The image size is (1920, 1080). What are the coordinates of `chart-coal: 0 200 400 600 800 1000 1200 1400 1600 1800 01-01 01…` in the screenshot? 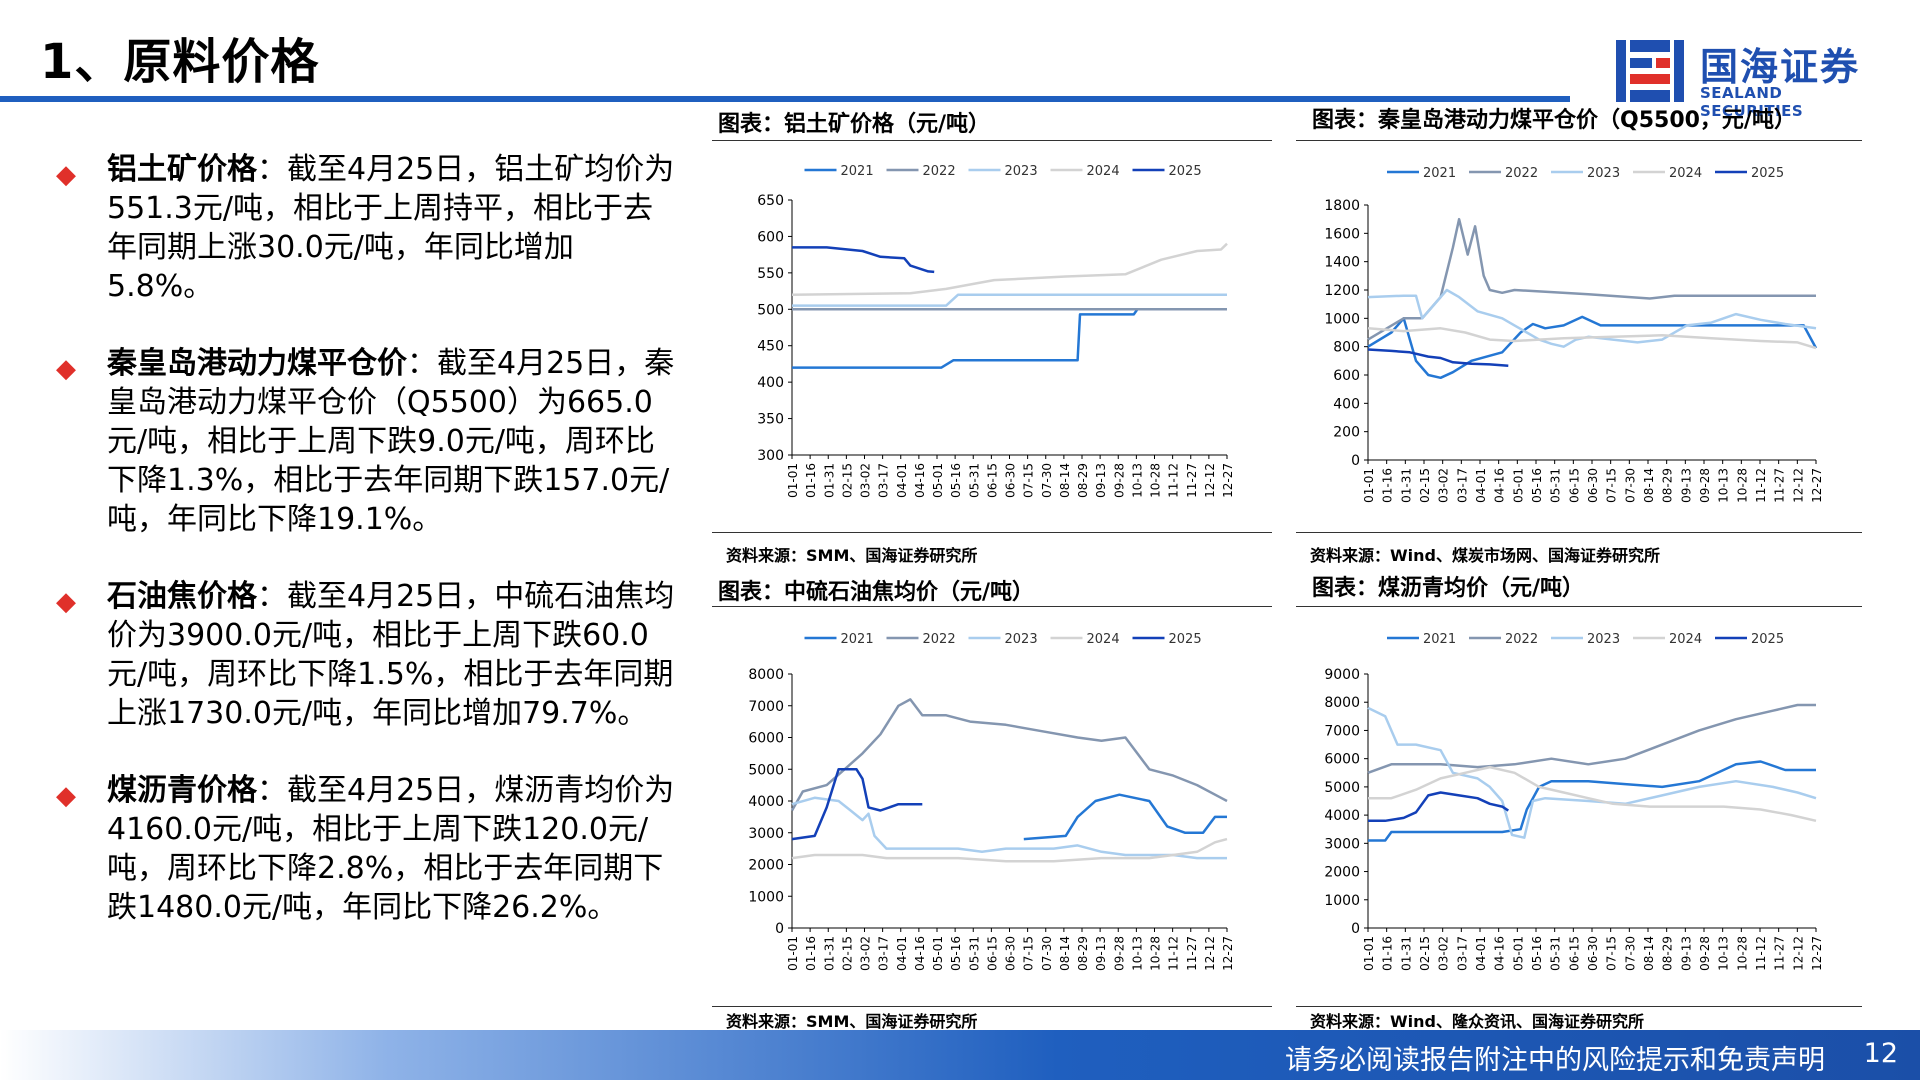 It's located at (1574, 334).